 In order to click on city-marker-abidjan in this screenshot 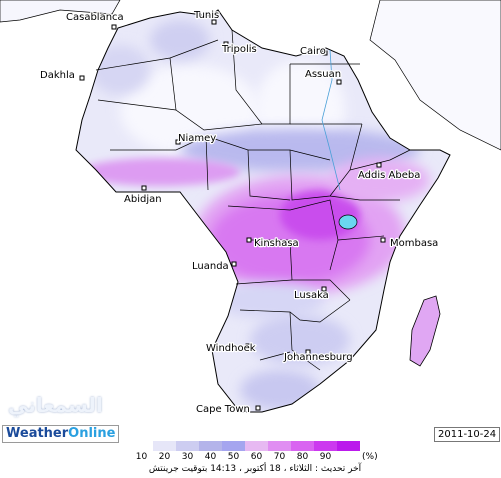, I will do `click(144, 188)`.